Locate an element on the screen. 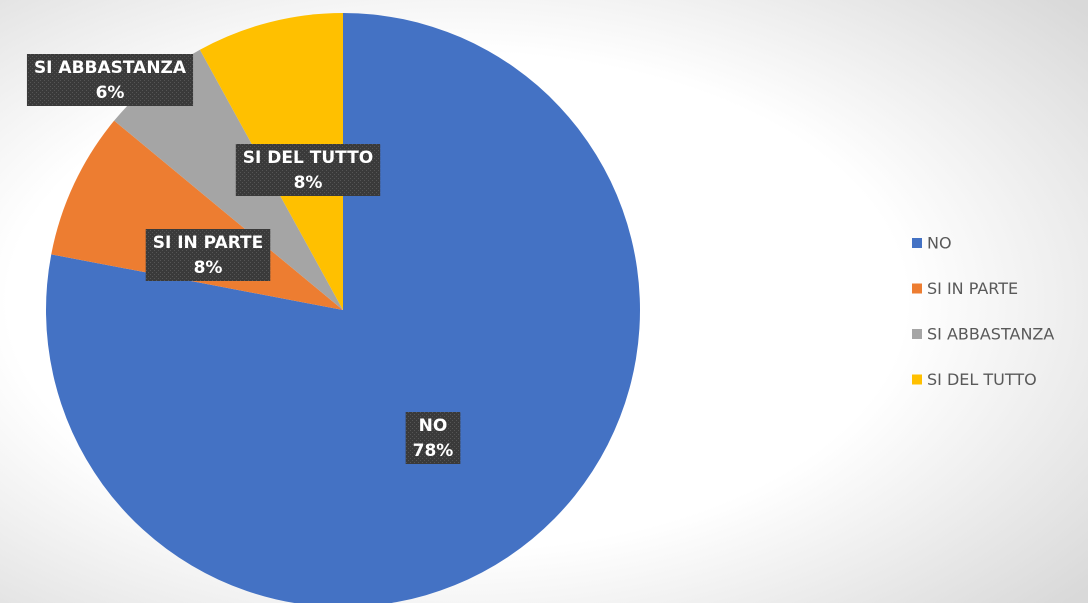 The height and width of the screenshot is (603, 1088). data-label-name: NO is located at coordinates (433, 426).